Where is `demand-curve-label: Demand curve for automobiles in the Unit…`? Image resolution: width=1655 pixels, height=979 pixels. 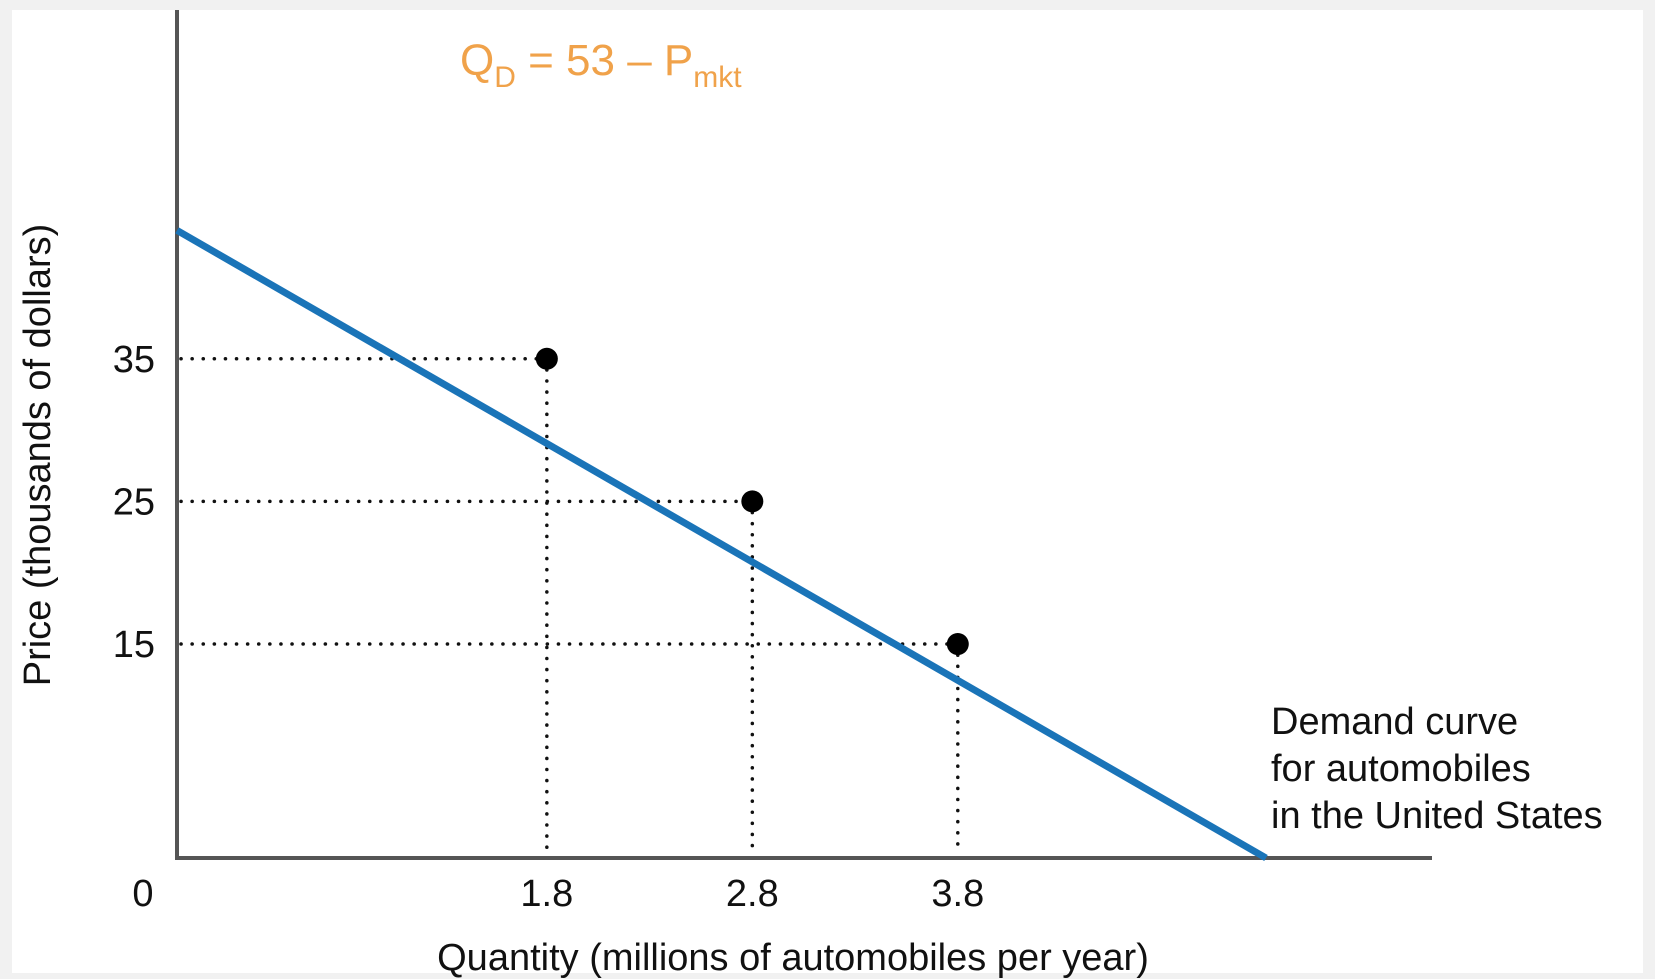
demand-curve-label: Demand curve for automobiles in the Unit… is located at coordinates (1437, 769).